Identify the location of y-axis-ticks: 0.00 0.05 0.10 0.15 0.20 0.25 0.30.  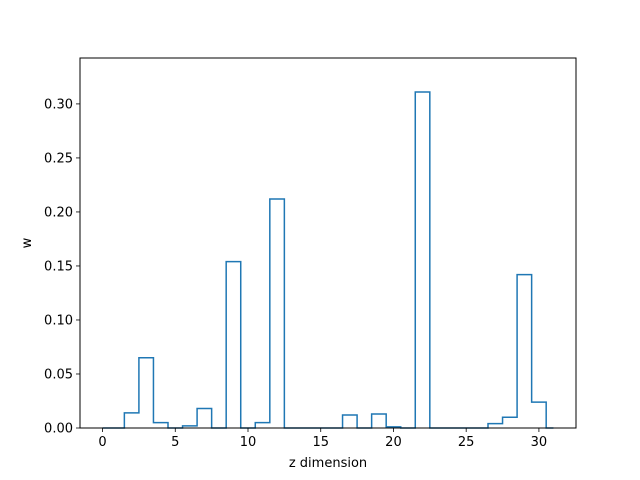
(62, 267).